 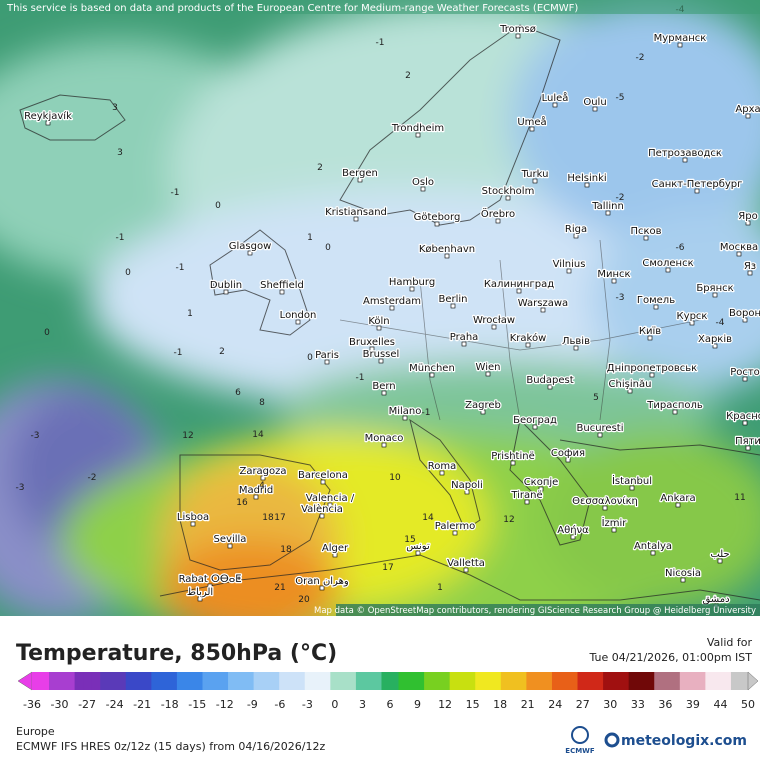 I want to click on colorbar-tick-label: 36, so click(x=665, y=704).